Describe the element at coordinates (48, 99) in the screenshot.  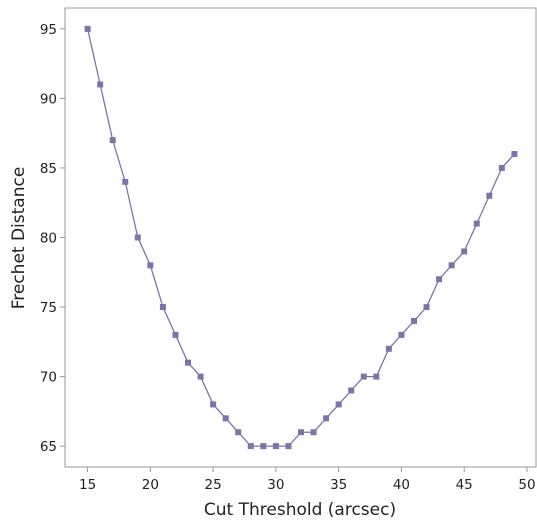
I see `y-tick-label: 90` at that location.